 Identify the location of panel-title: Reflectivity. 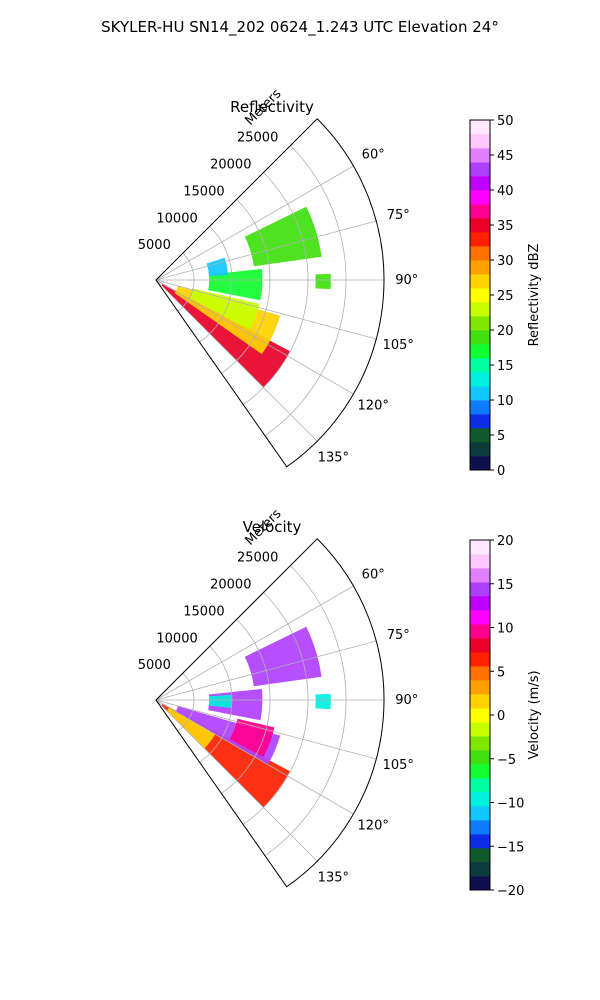
(272, 107).